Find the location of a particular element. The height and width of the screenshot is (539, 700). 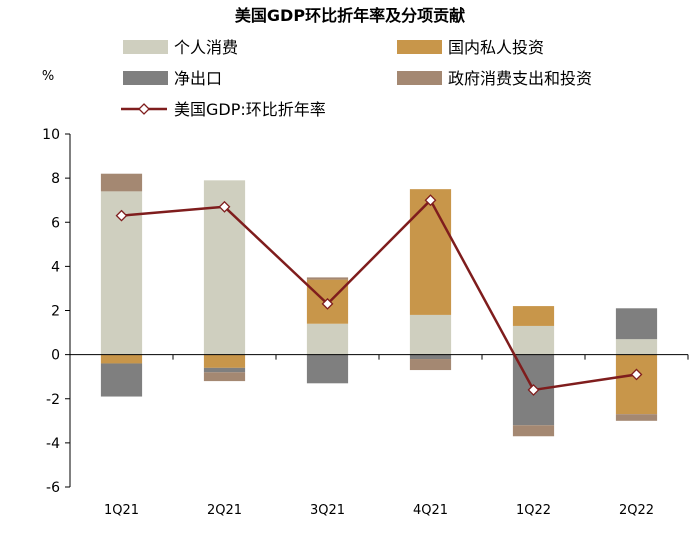

y-tick-label--6: -6 is located at coordinates (53, 488).